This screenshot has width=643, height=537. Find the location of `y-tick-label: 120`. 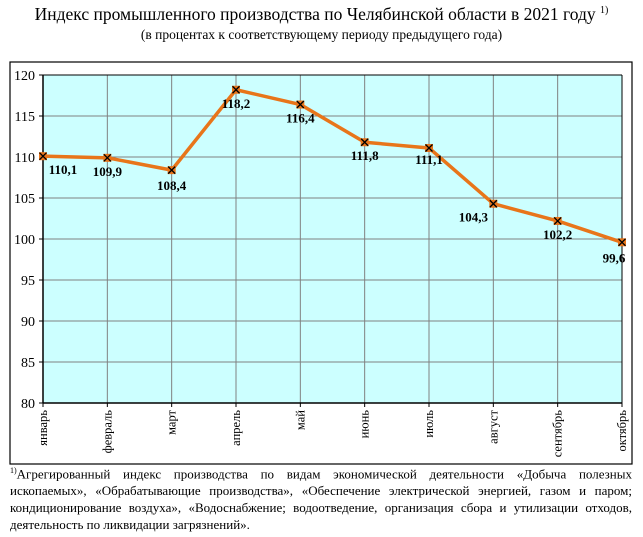

y-tick-label: 120 is located at coordinates (24, 76).